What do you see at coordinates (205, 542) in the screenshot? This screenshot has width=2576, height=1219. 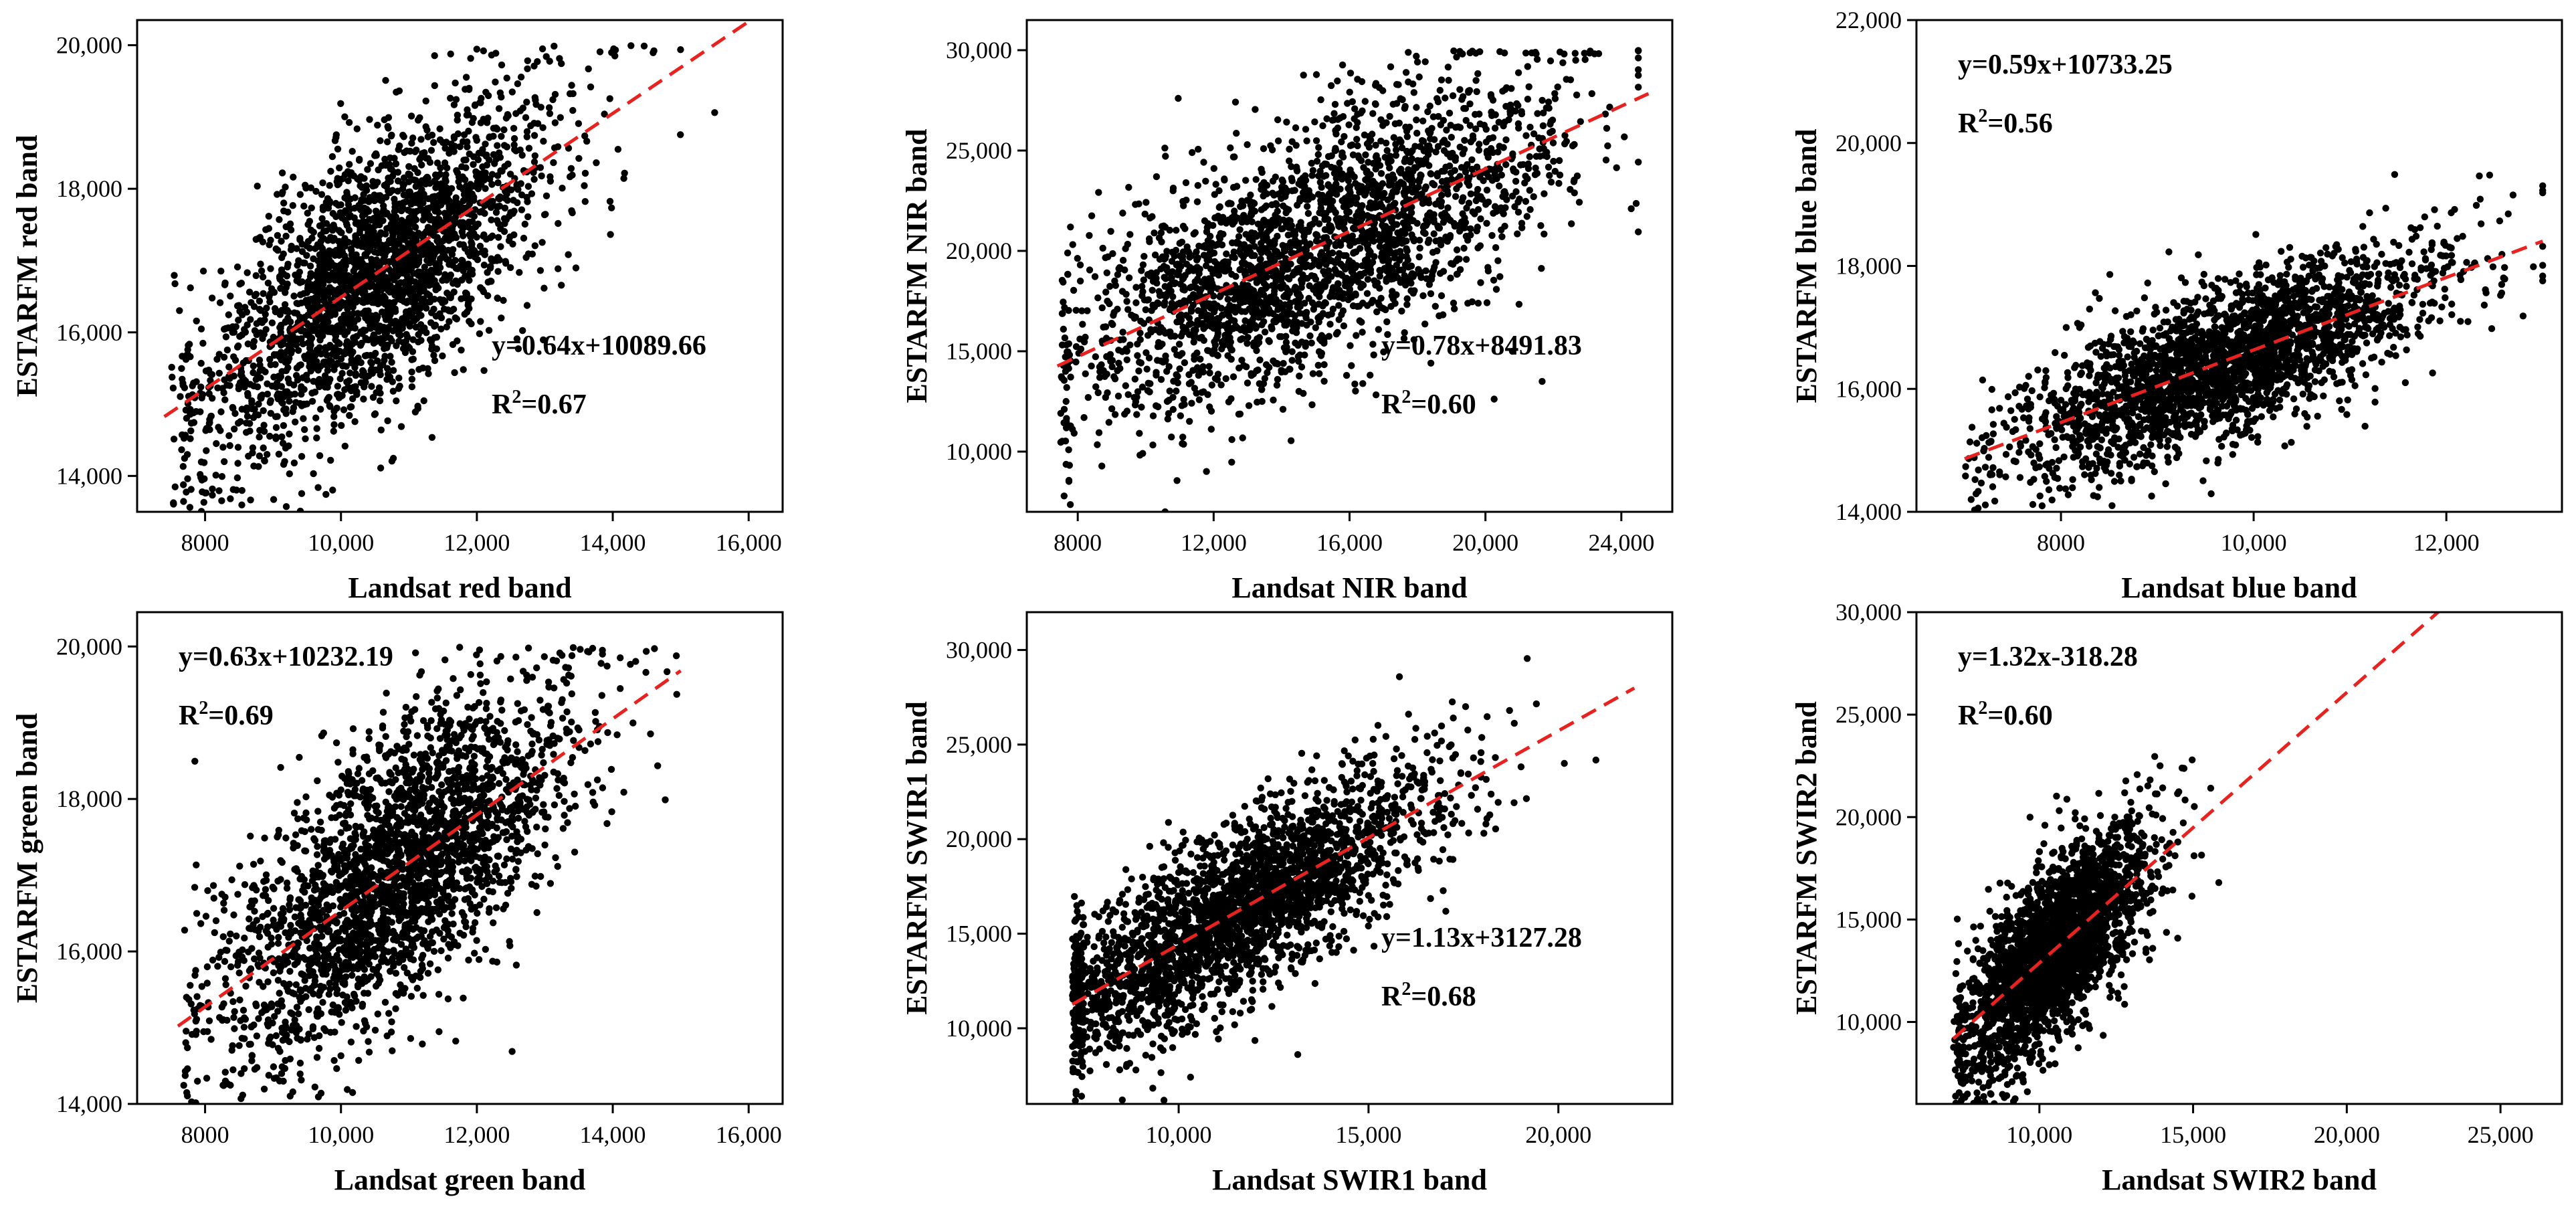 I see `x-tick-label: 8000` at bounding box center [205, 542].